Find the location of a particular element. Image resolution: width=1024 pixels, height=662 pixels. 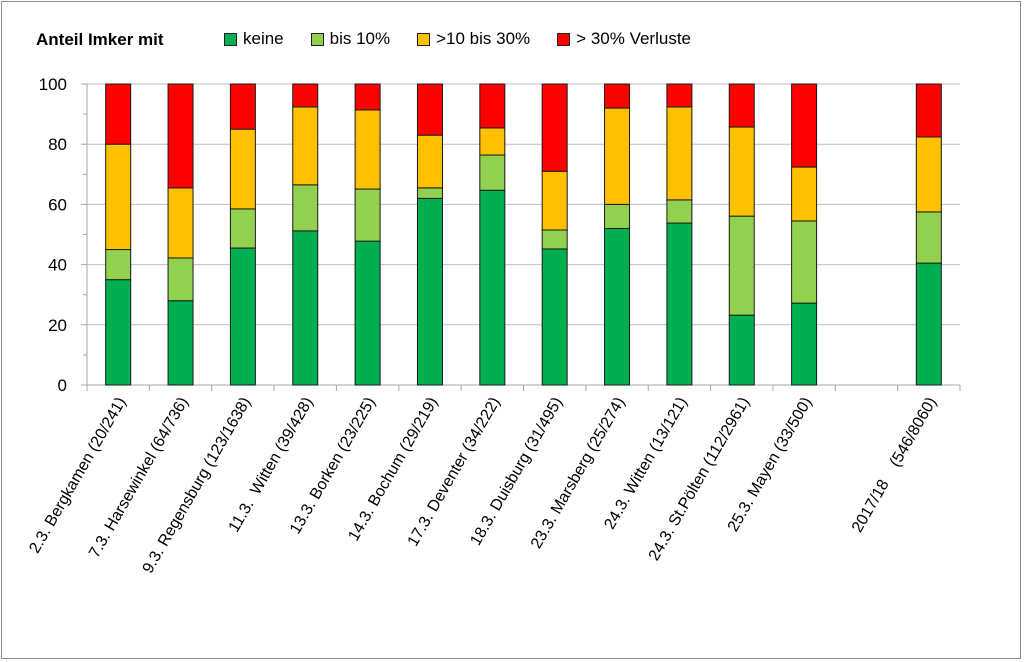

legend-swatch-verluste is located at coordinates (564, 39).